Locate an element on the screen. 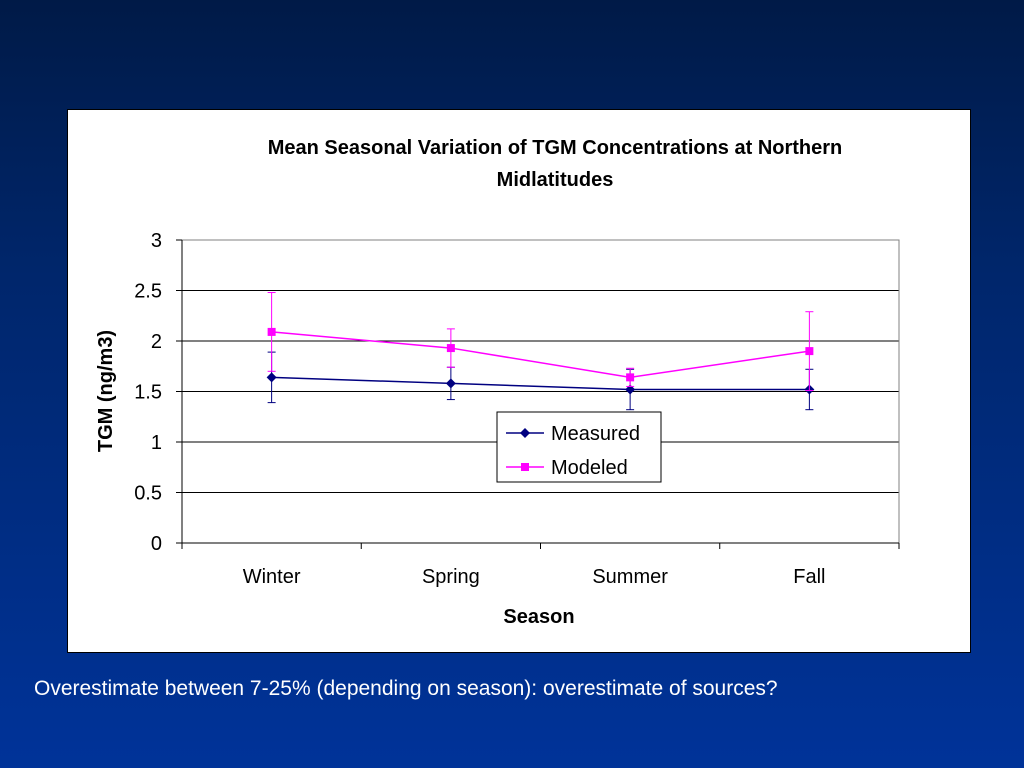 The image size is (1024, 768). series-line-modeled is located at coordinates (540, 355).